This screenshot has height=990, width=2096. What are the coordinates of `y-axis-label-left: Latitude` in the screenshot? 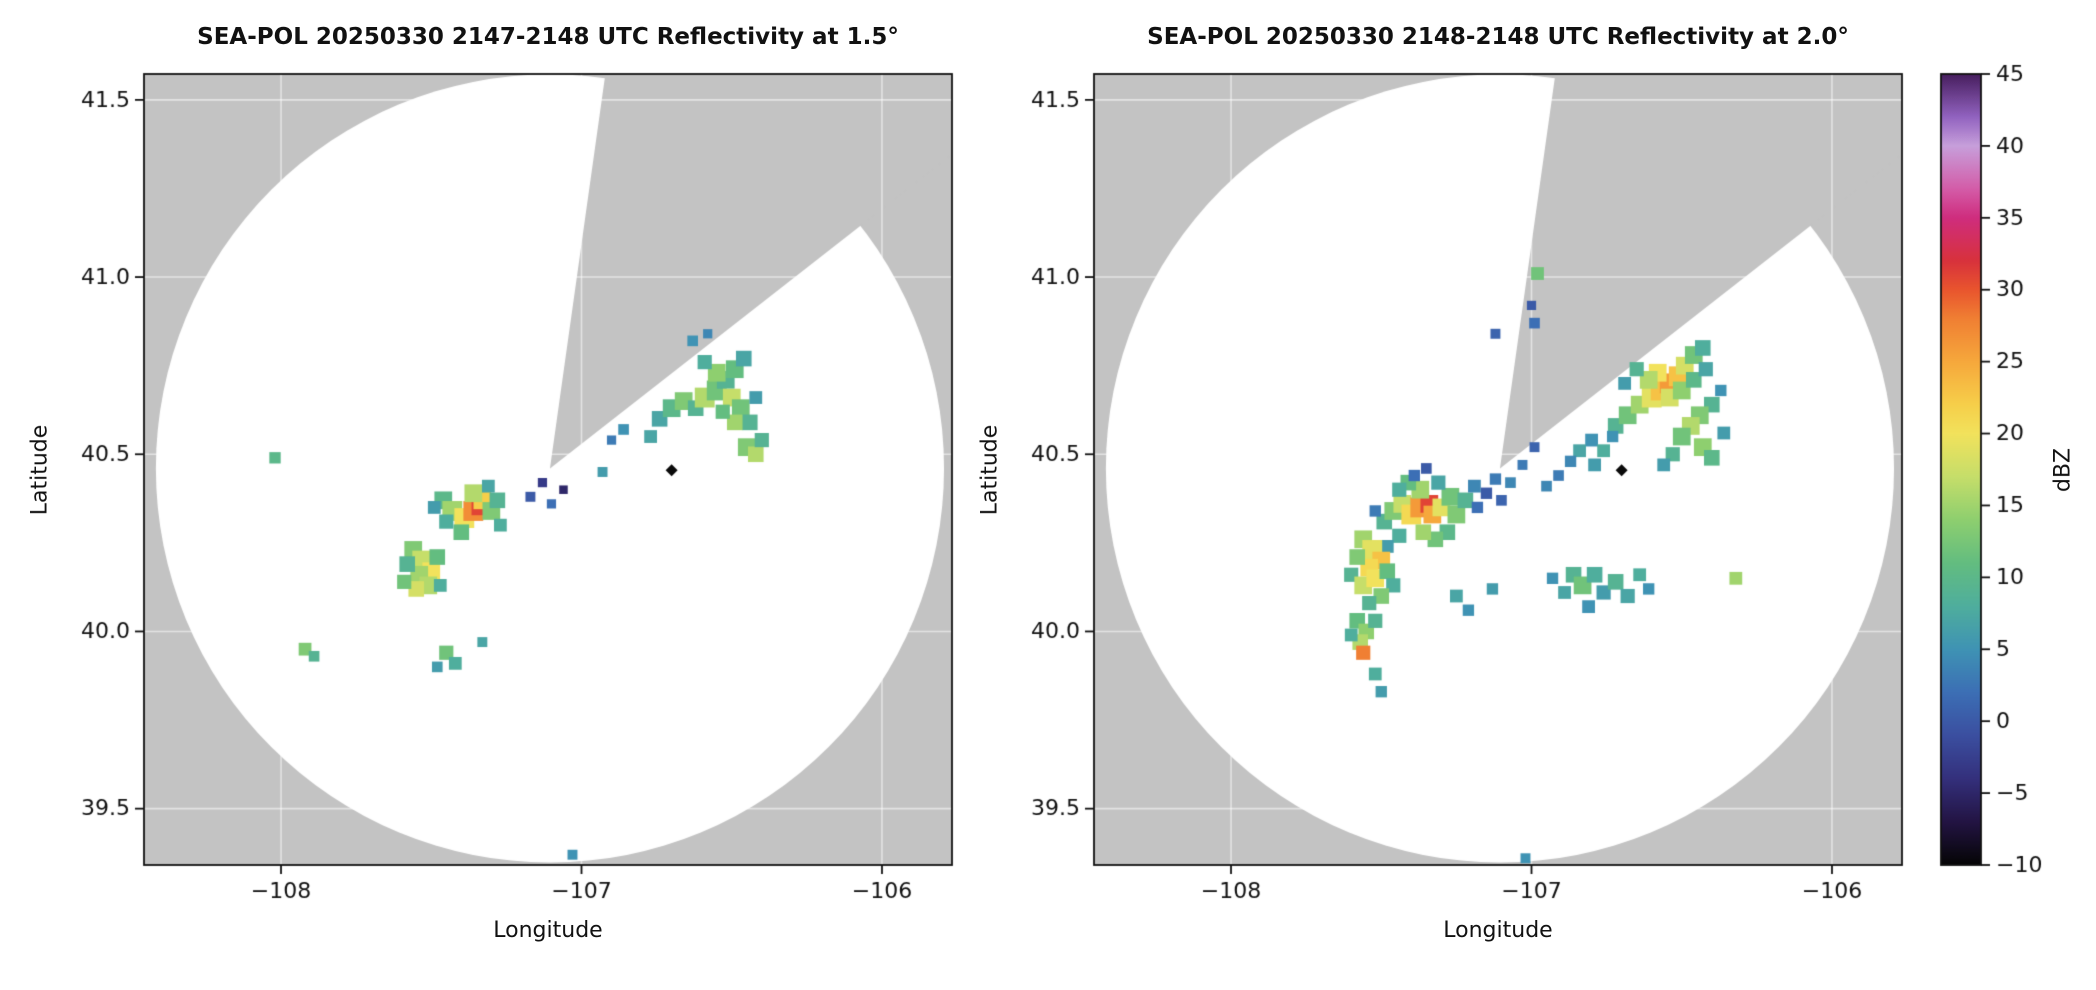 It's located at (40, 470).